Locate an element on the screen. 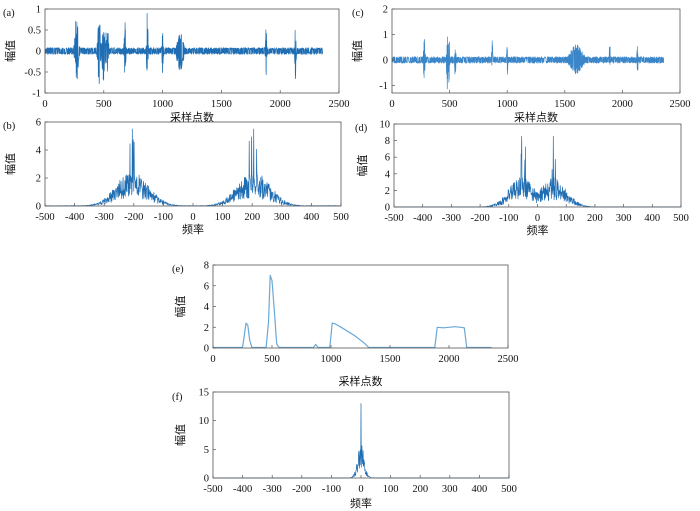 This screenshot has height=511, width=700. panel-label: (a) is located at coordinates (9, 13).